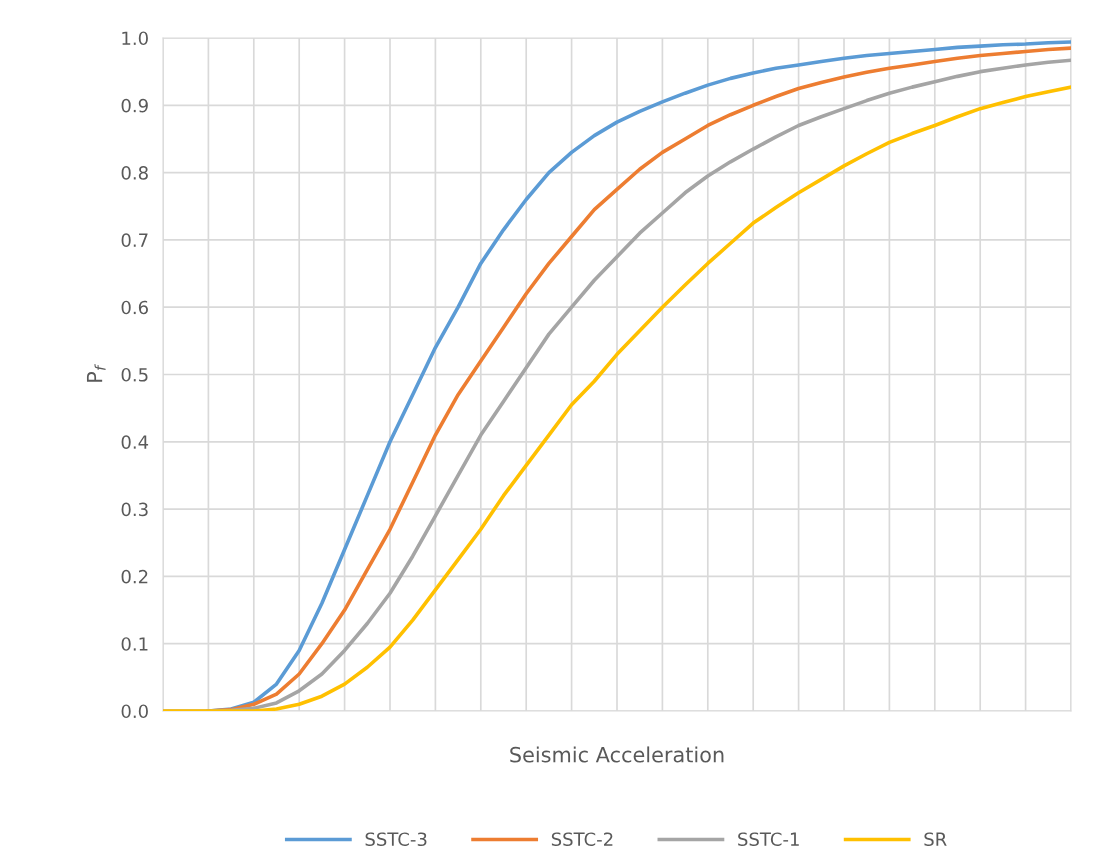 The width and height of the screenshot is (1107, 849). What do you see at coordinates (134, 105) in the screenshot?
I see `y-tick-label: 0.9` at bounding box center [134, 105].